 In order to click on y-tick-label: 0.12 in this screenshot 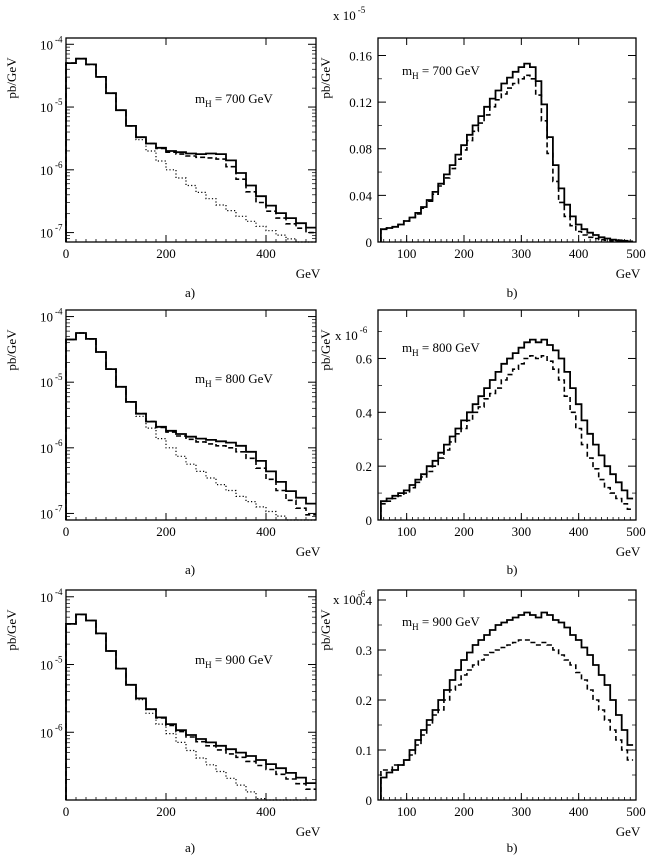, I will do `click(360, 102)`.